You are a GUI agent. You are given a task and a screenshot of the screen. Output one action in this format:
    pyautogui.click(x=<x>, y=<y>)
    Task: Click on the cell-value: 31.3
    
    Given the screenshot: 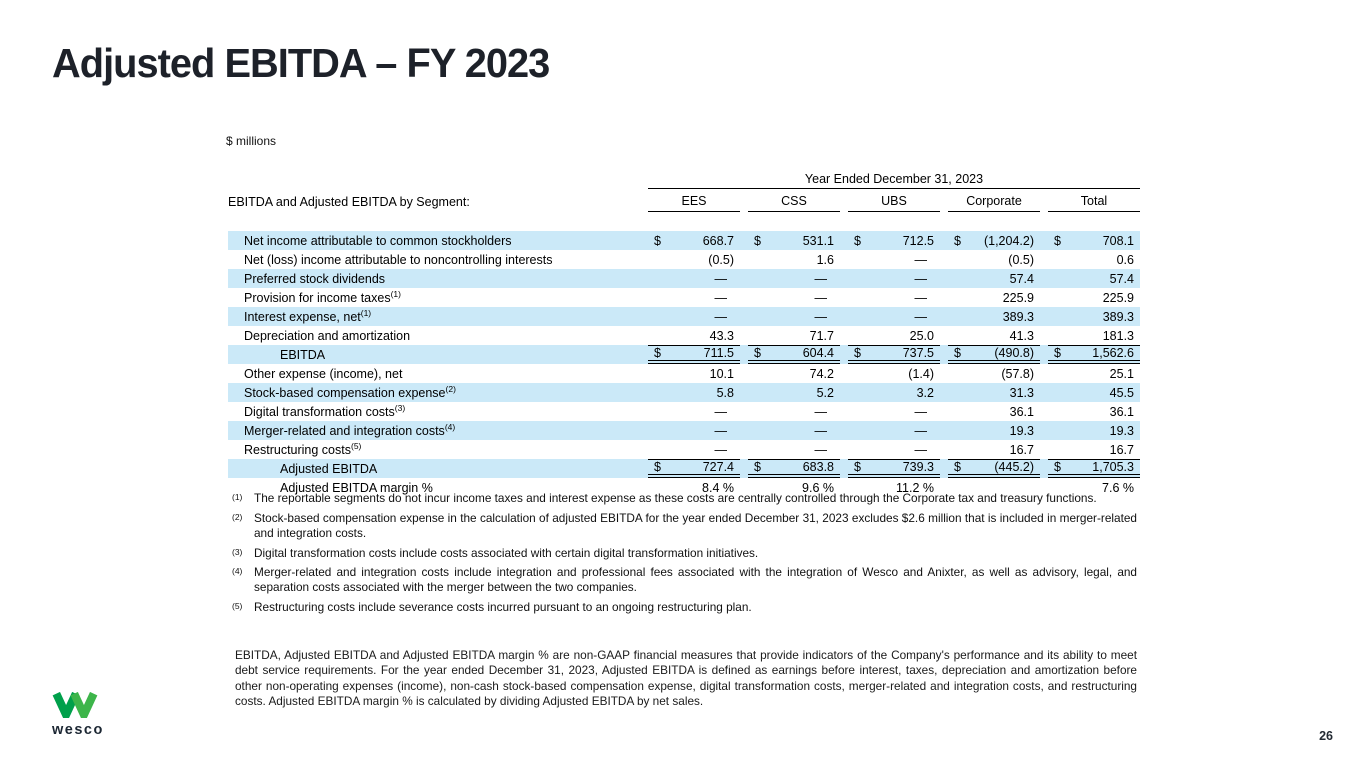 What is the action you would take?
    pyautogui.click(x=994, y=392)
    